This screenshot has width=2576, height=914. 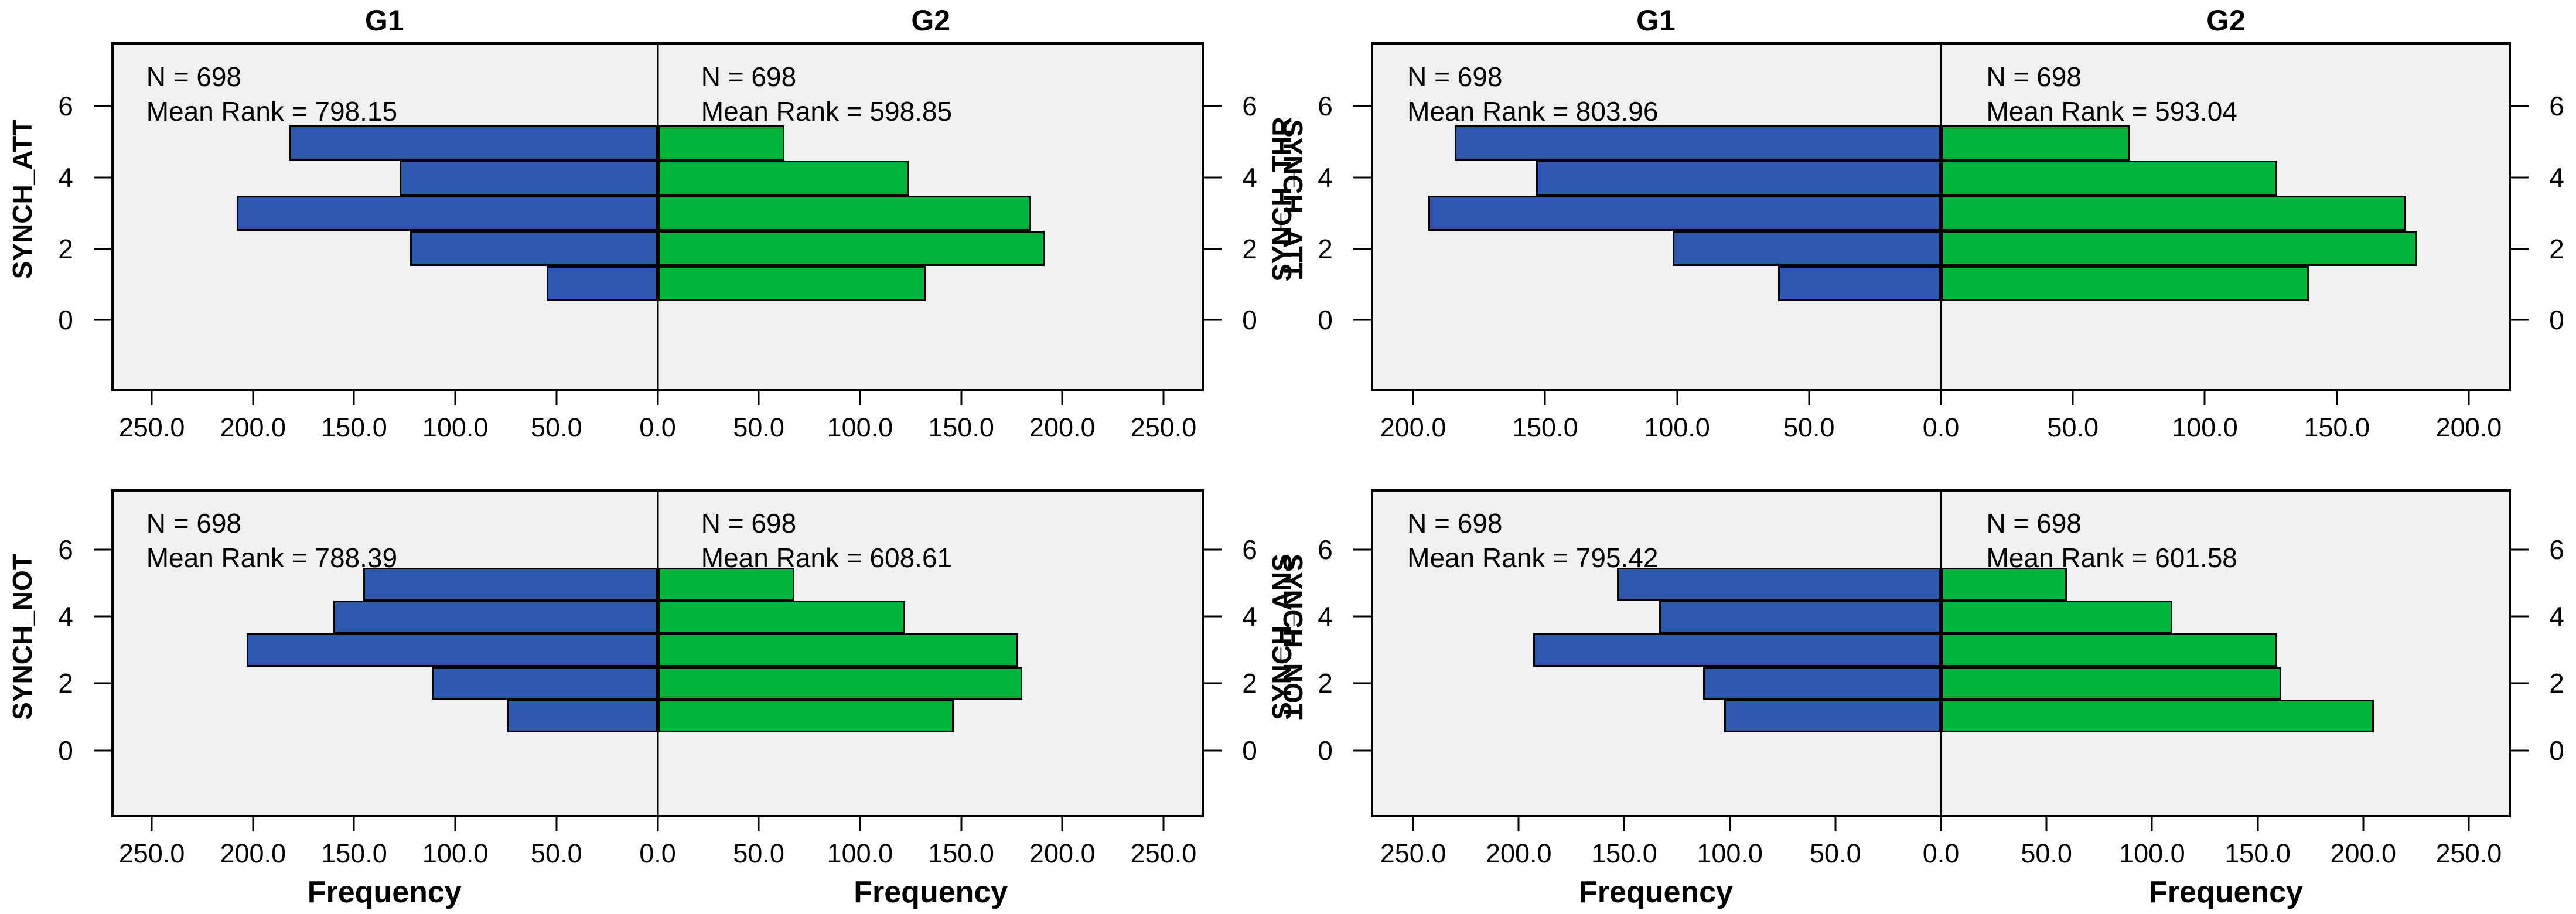 What do you see at coordinates (2111, 112) in the screenshot?
I see `mean-rank-label: Mean Rank = 593.04` at bounding box center [2111, 112].